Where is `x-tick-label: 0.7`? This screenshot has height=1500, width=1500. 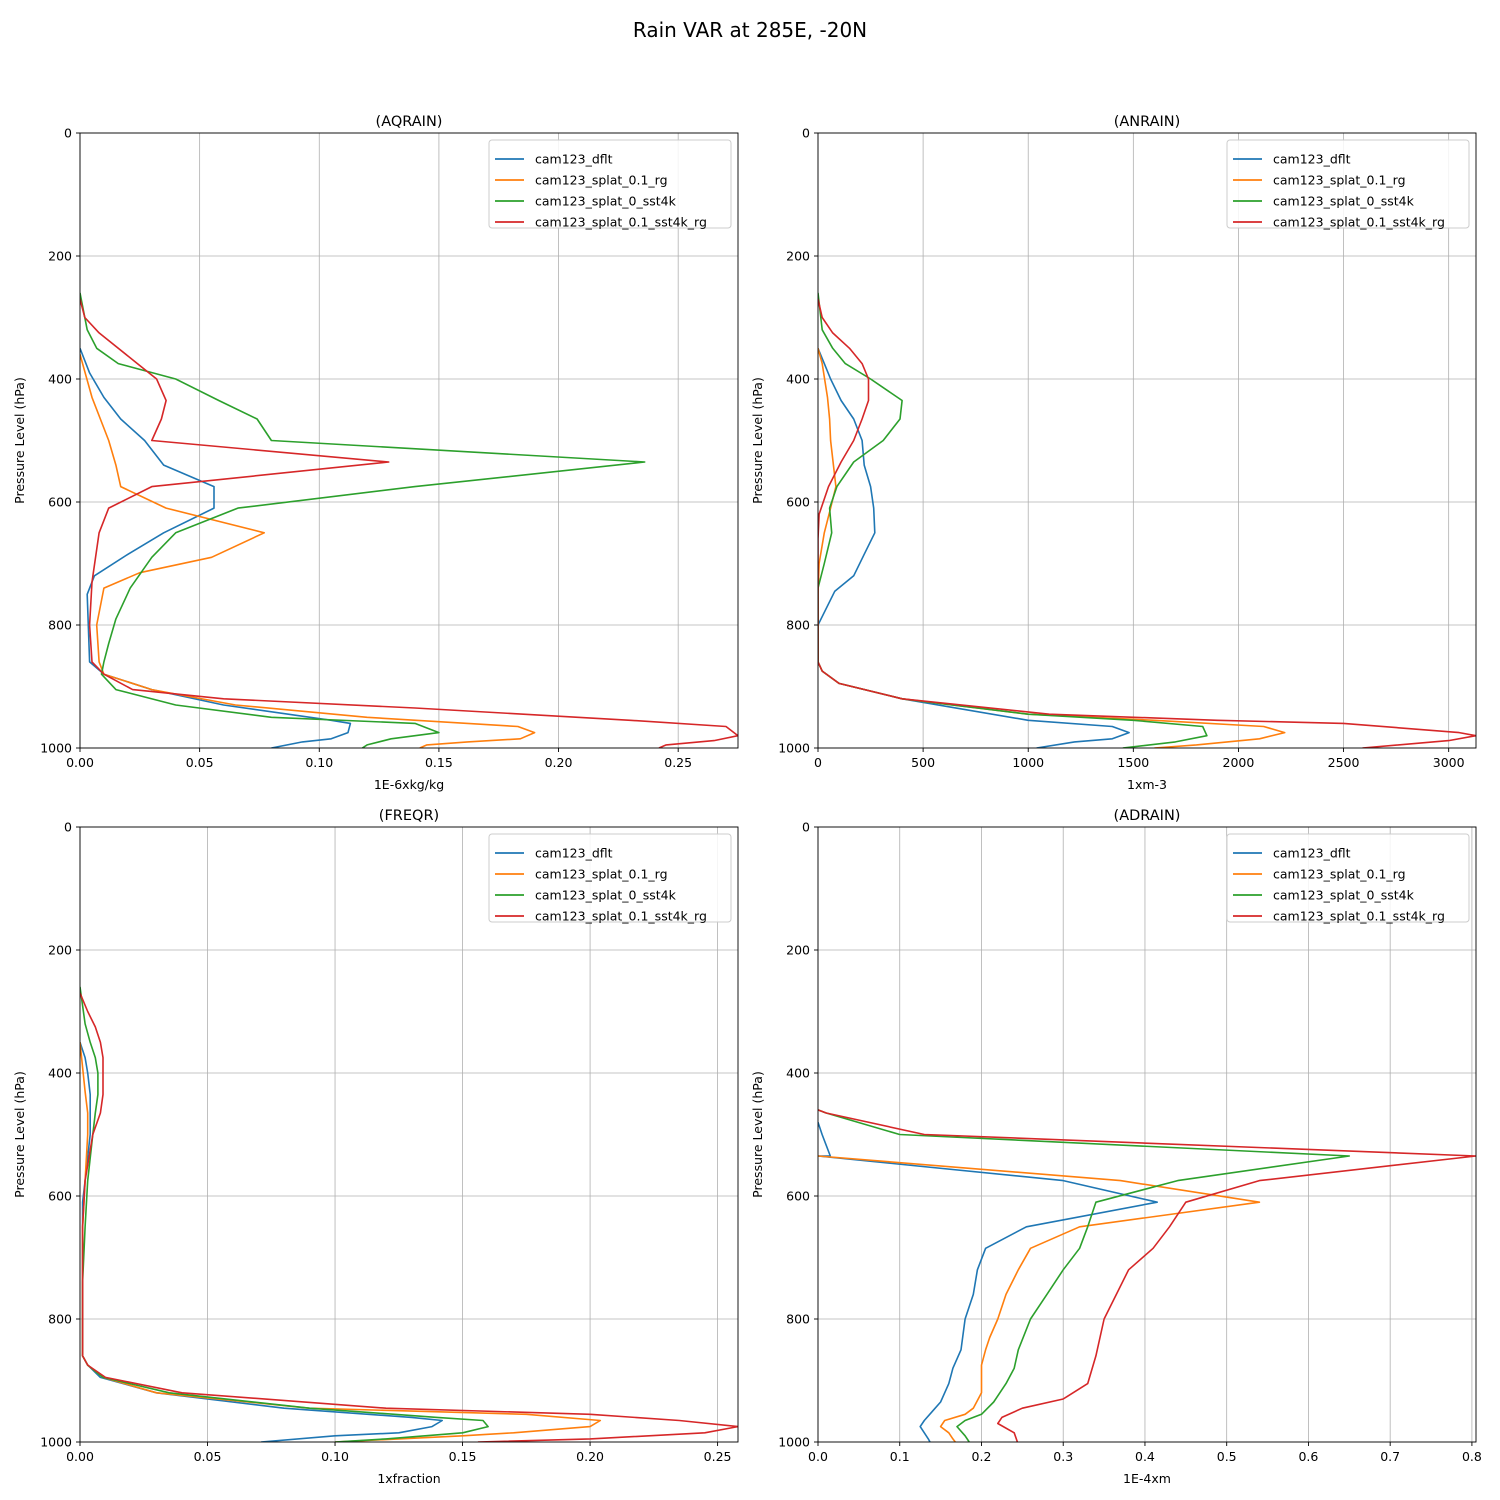
x-tick-label: 0.7 is located at coordinates (1390, 1456).